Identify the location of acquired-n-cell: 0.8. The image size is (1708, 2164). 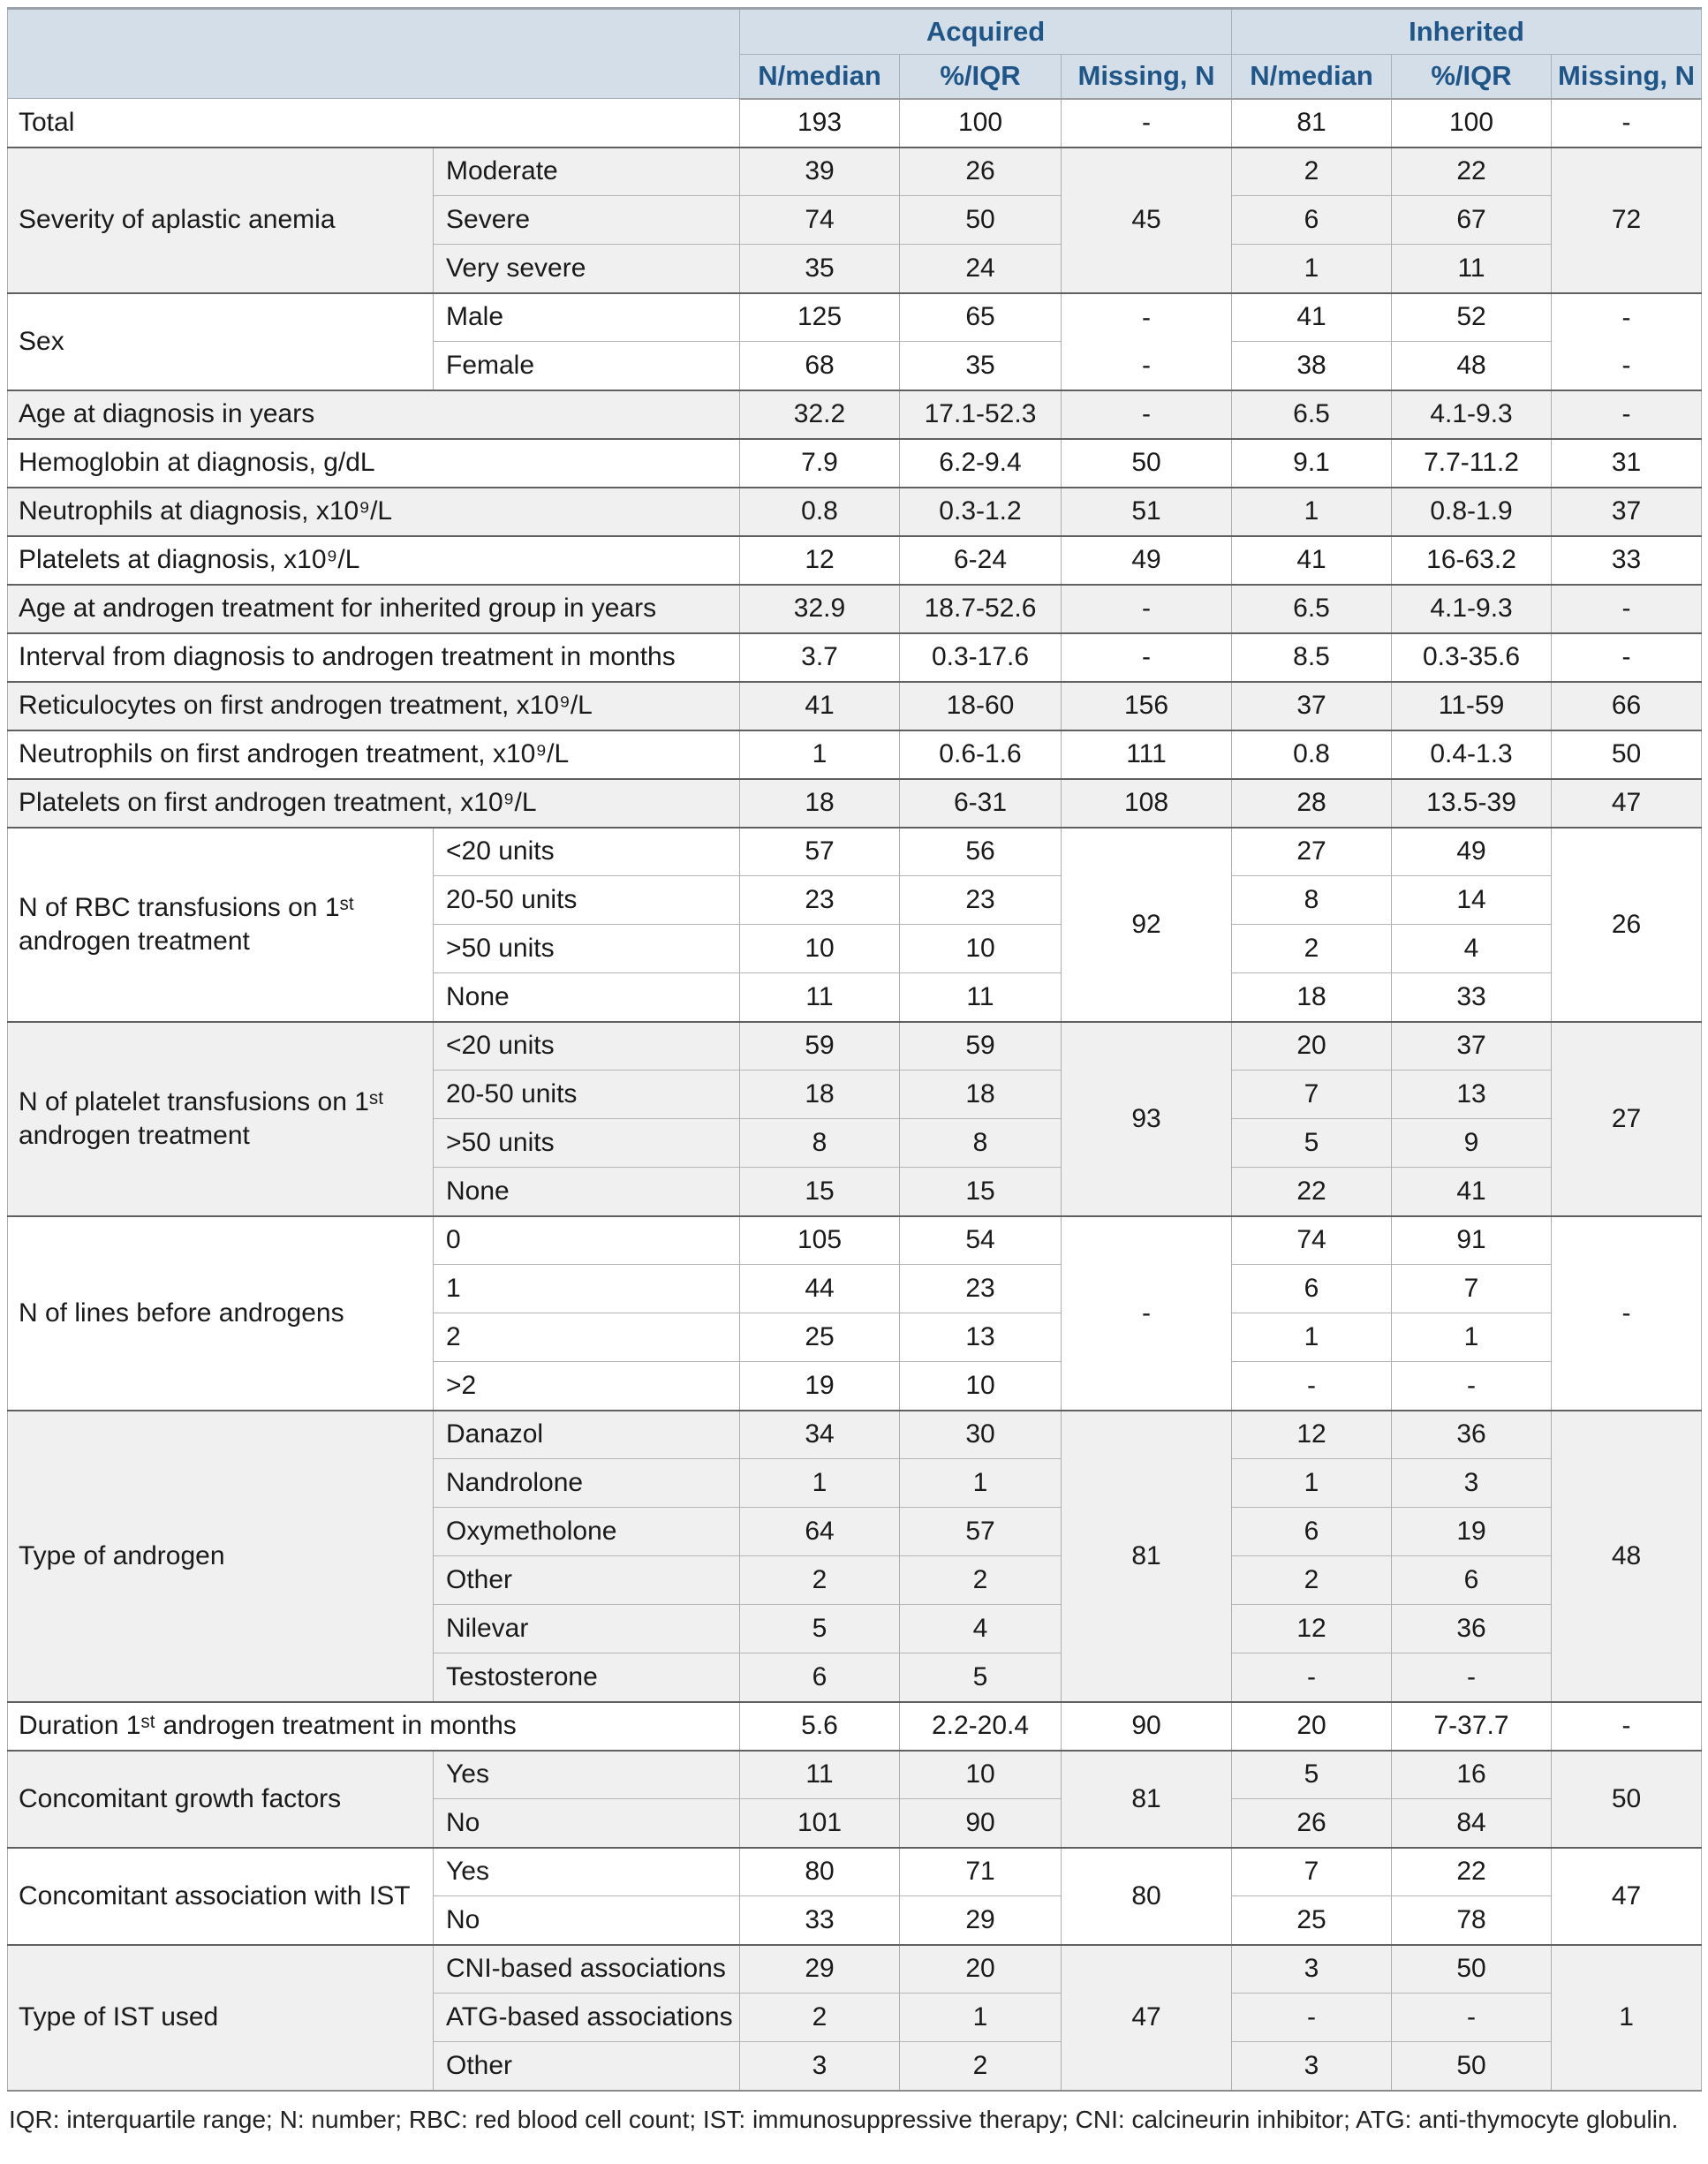
(819, 511).